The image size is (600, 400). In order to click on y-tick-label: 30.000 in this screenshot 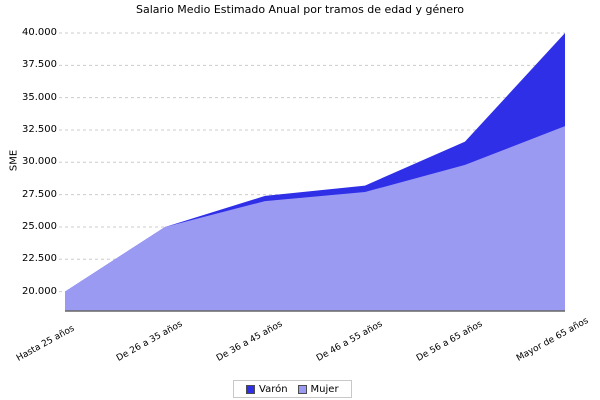, I will do `click(39, 162)`.